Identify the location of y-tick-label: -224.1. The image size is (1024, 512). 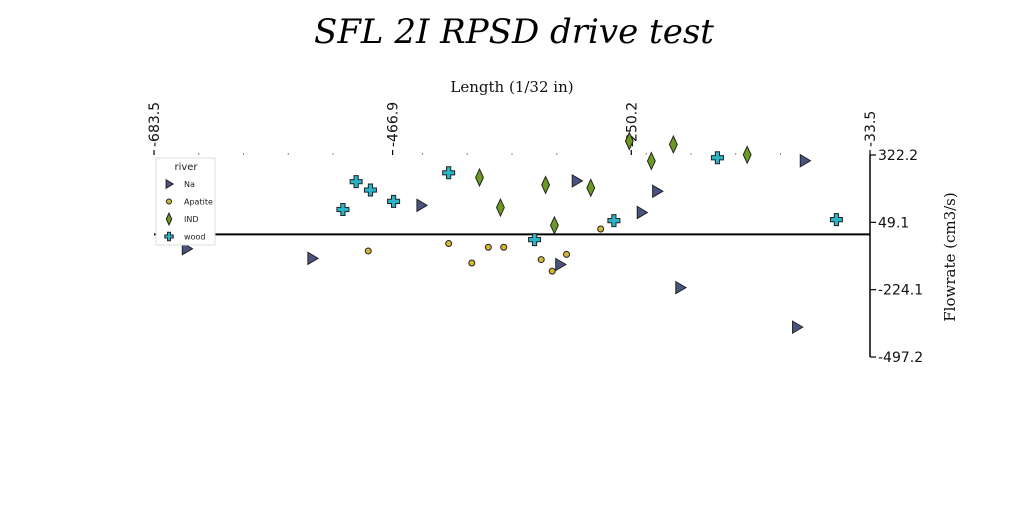
(900, 291).